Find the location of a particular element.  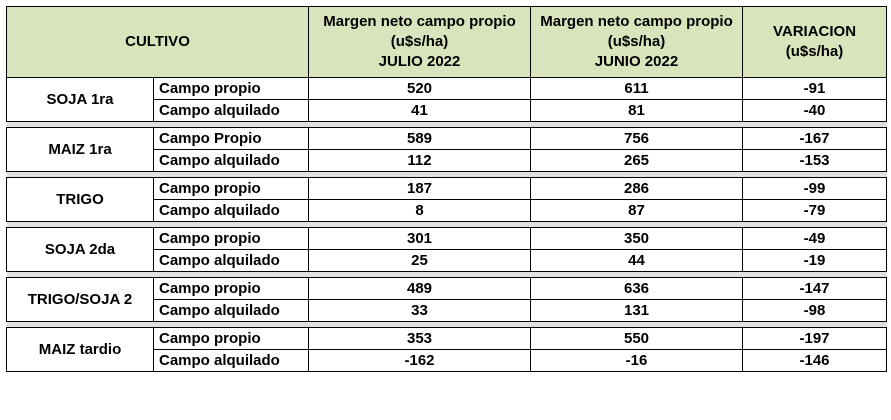

julio-value: 112 is located at coordinates (419, 160).